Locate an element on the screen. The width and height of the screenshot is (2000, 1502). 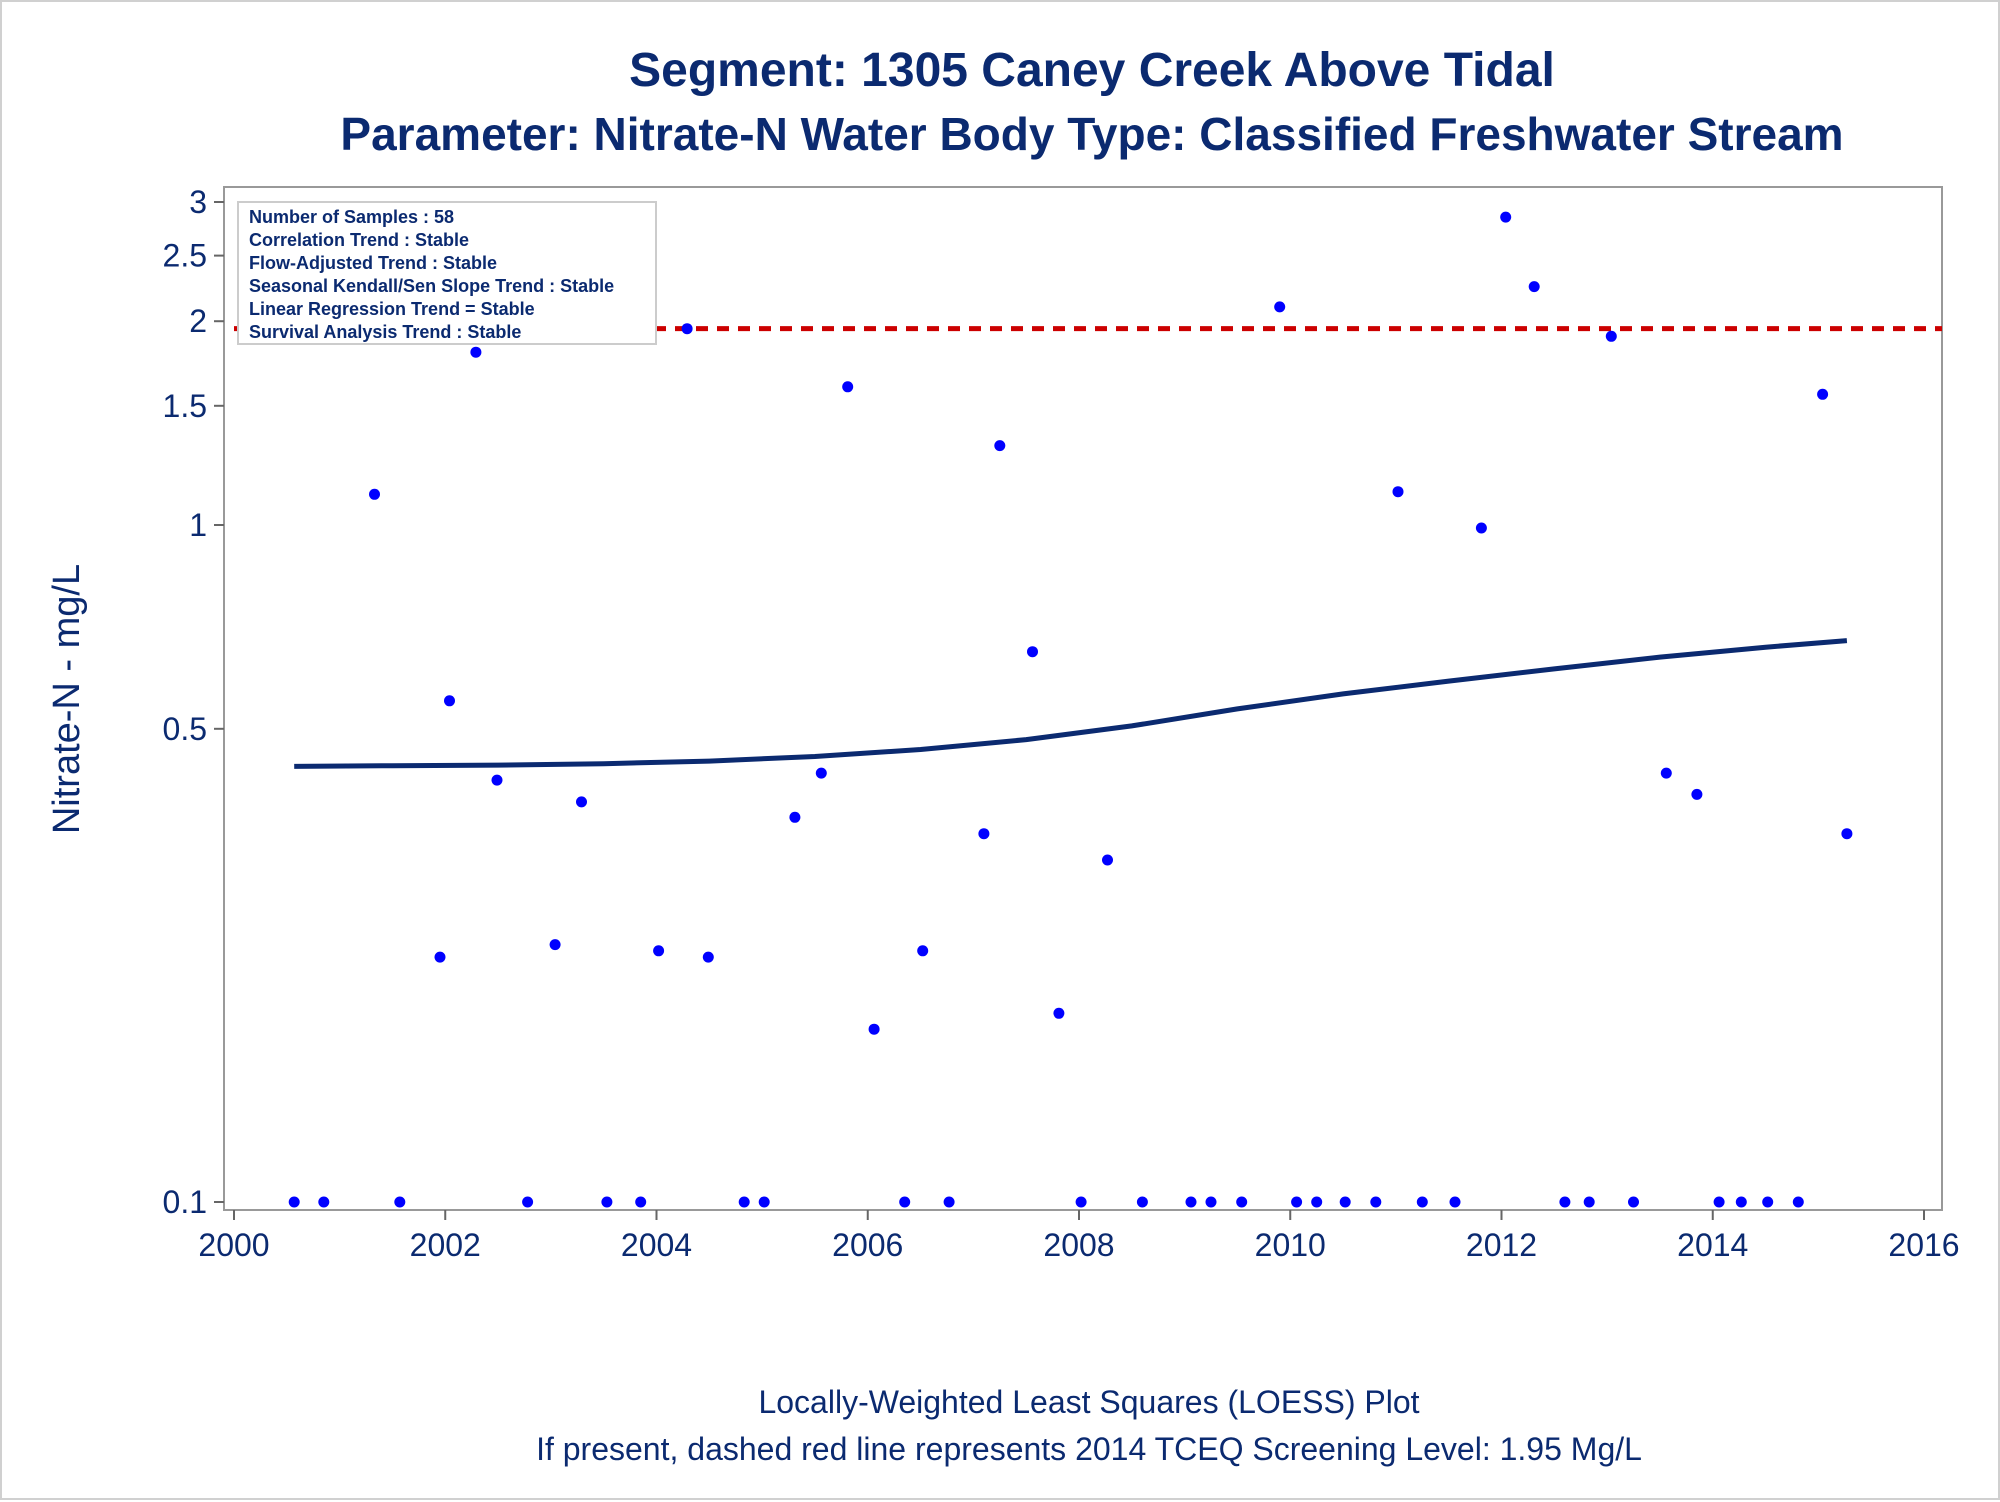
x-tick-label-1: 2002 is located at coordinates (445, 1245).